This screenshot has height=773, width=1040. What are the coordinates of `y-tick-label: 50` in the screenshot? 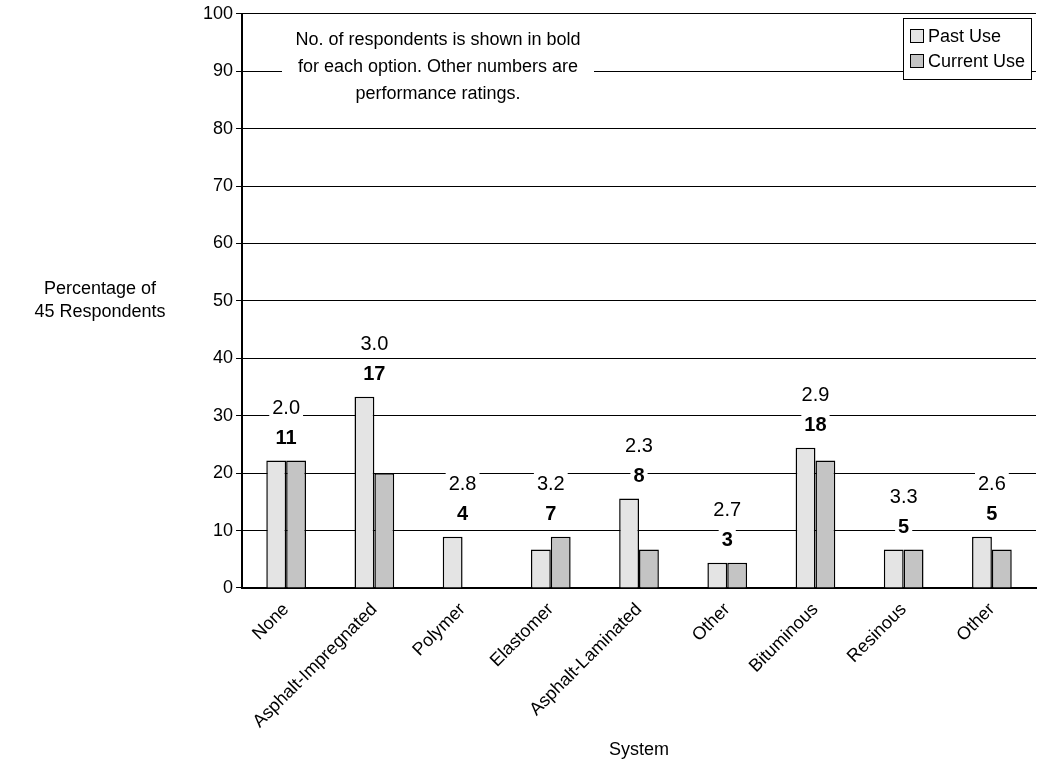 It's located at (223, 299).